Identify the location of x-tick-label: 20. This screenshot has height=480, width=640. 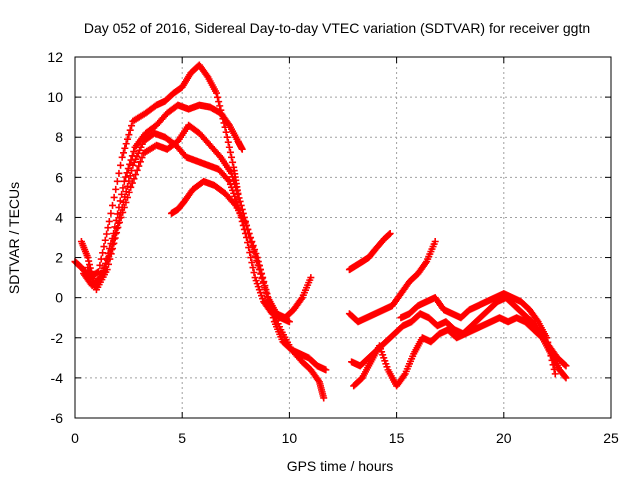
(504, 438).